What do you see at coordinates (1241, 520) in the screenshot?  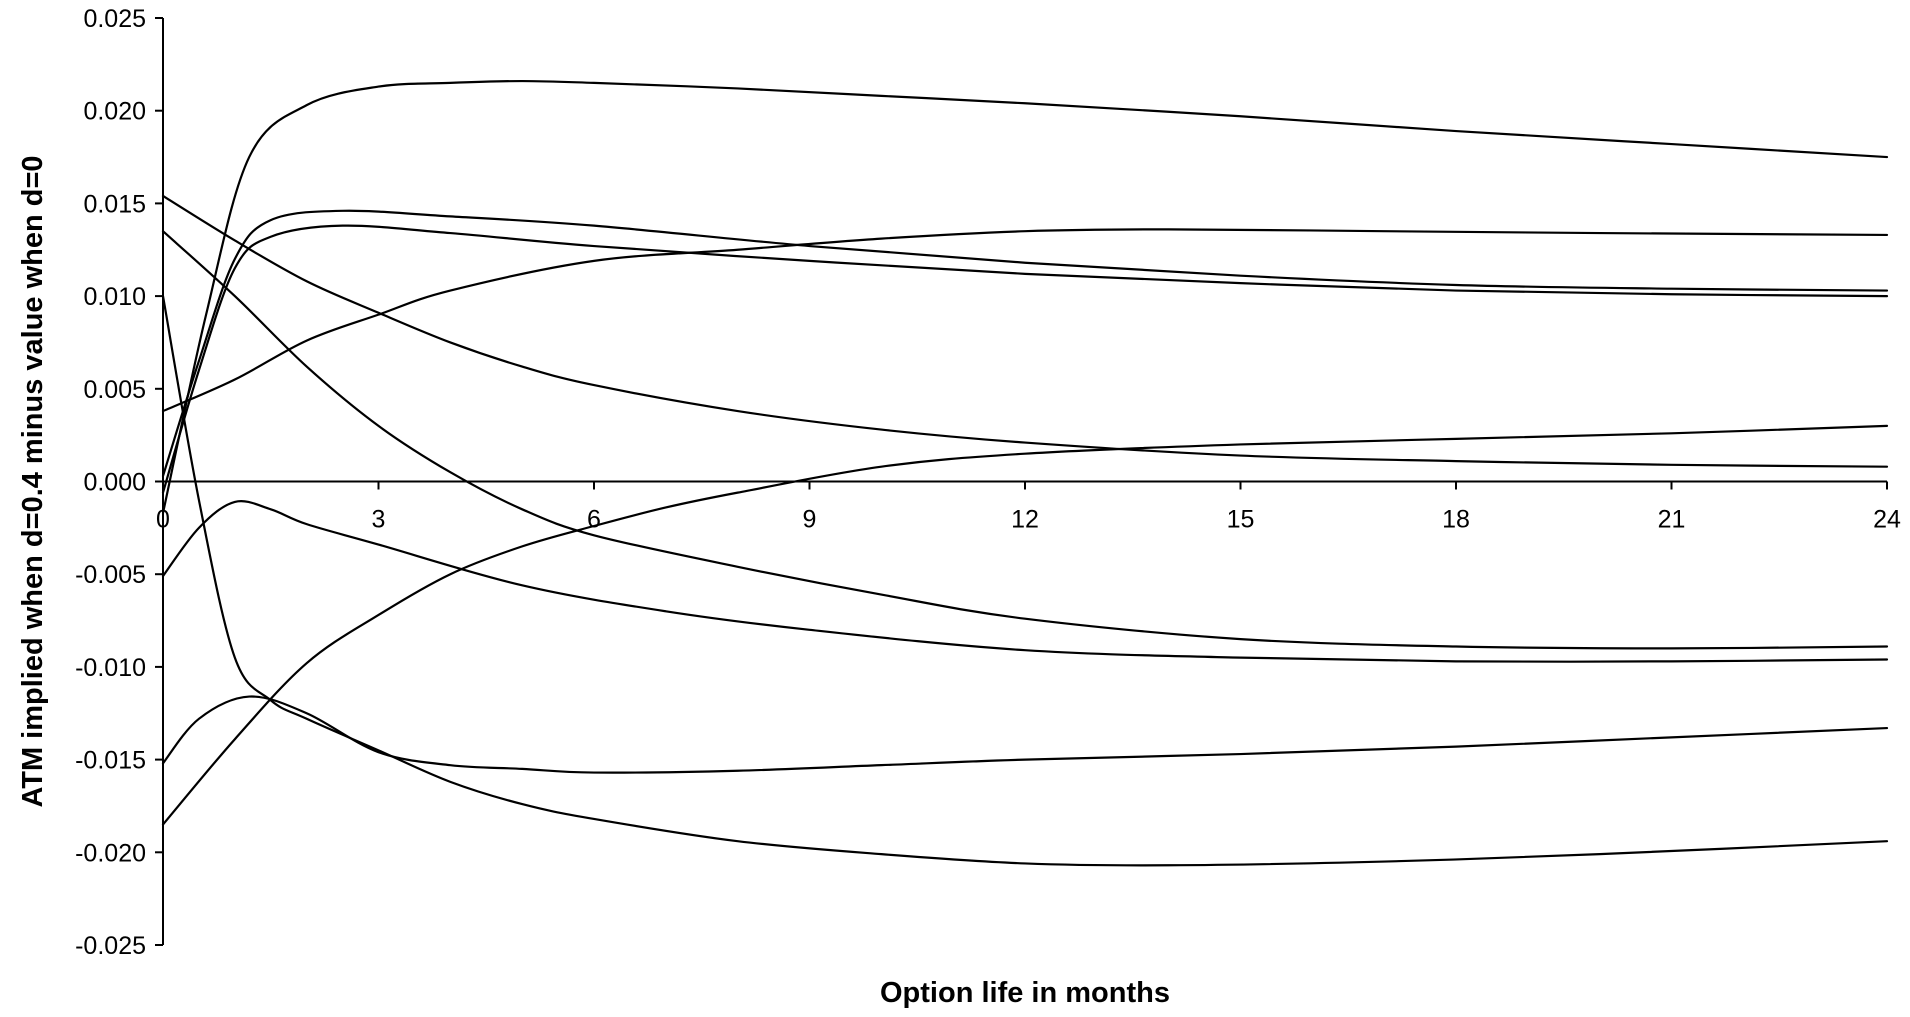 I see `x-tick-label: 15` at bounding box center [1241, 520].